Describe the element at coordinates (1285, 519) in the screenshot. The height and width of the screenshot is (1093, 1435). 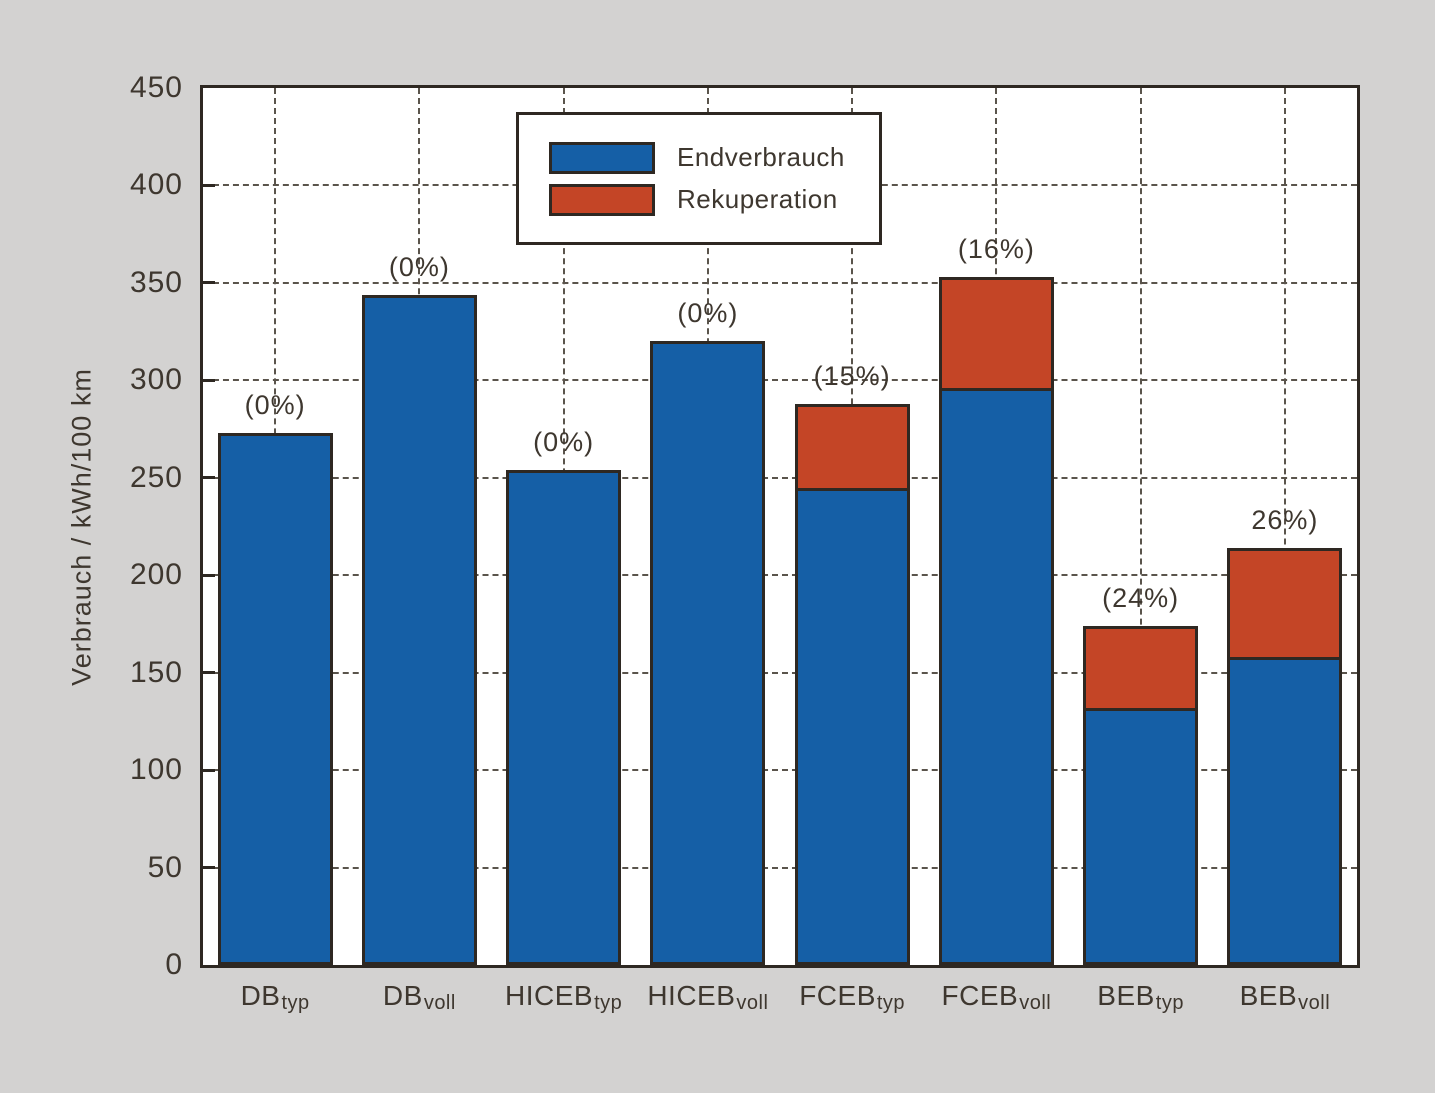
I see `bar-annotation-beb-voll: 26%)` at that location.